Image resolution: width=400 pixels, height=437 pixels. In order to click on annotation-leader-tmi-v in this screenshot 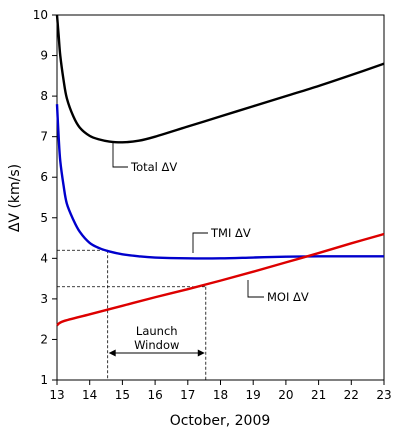, I will do `click(200, 242)`.